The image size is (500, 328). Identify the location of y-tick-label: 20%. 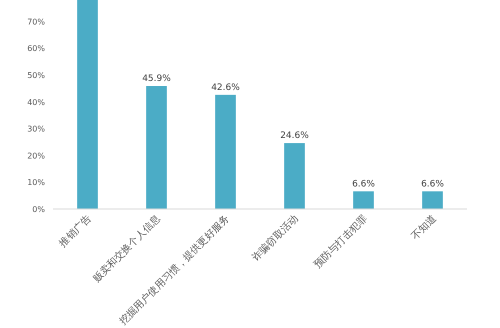
(36, 155).